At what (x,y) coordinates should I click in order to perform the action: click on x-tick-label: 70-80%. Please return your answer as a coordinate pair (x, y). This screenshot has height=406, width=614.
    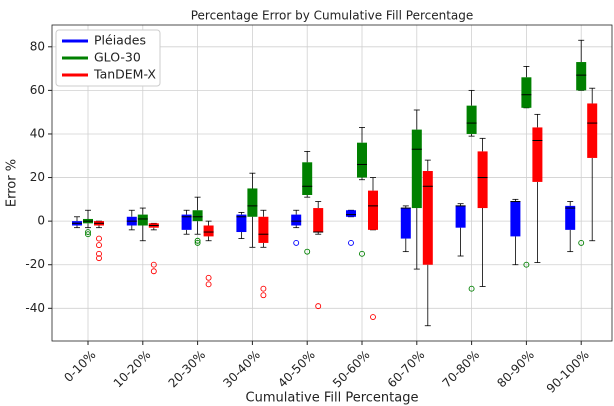
    Looking at the image, I should click on (461, 369).